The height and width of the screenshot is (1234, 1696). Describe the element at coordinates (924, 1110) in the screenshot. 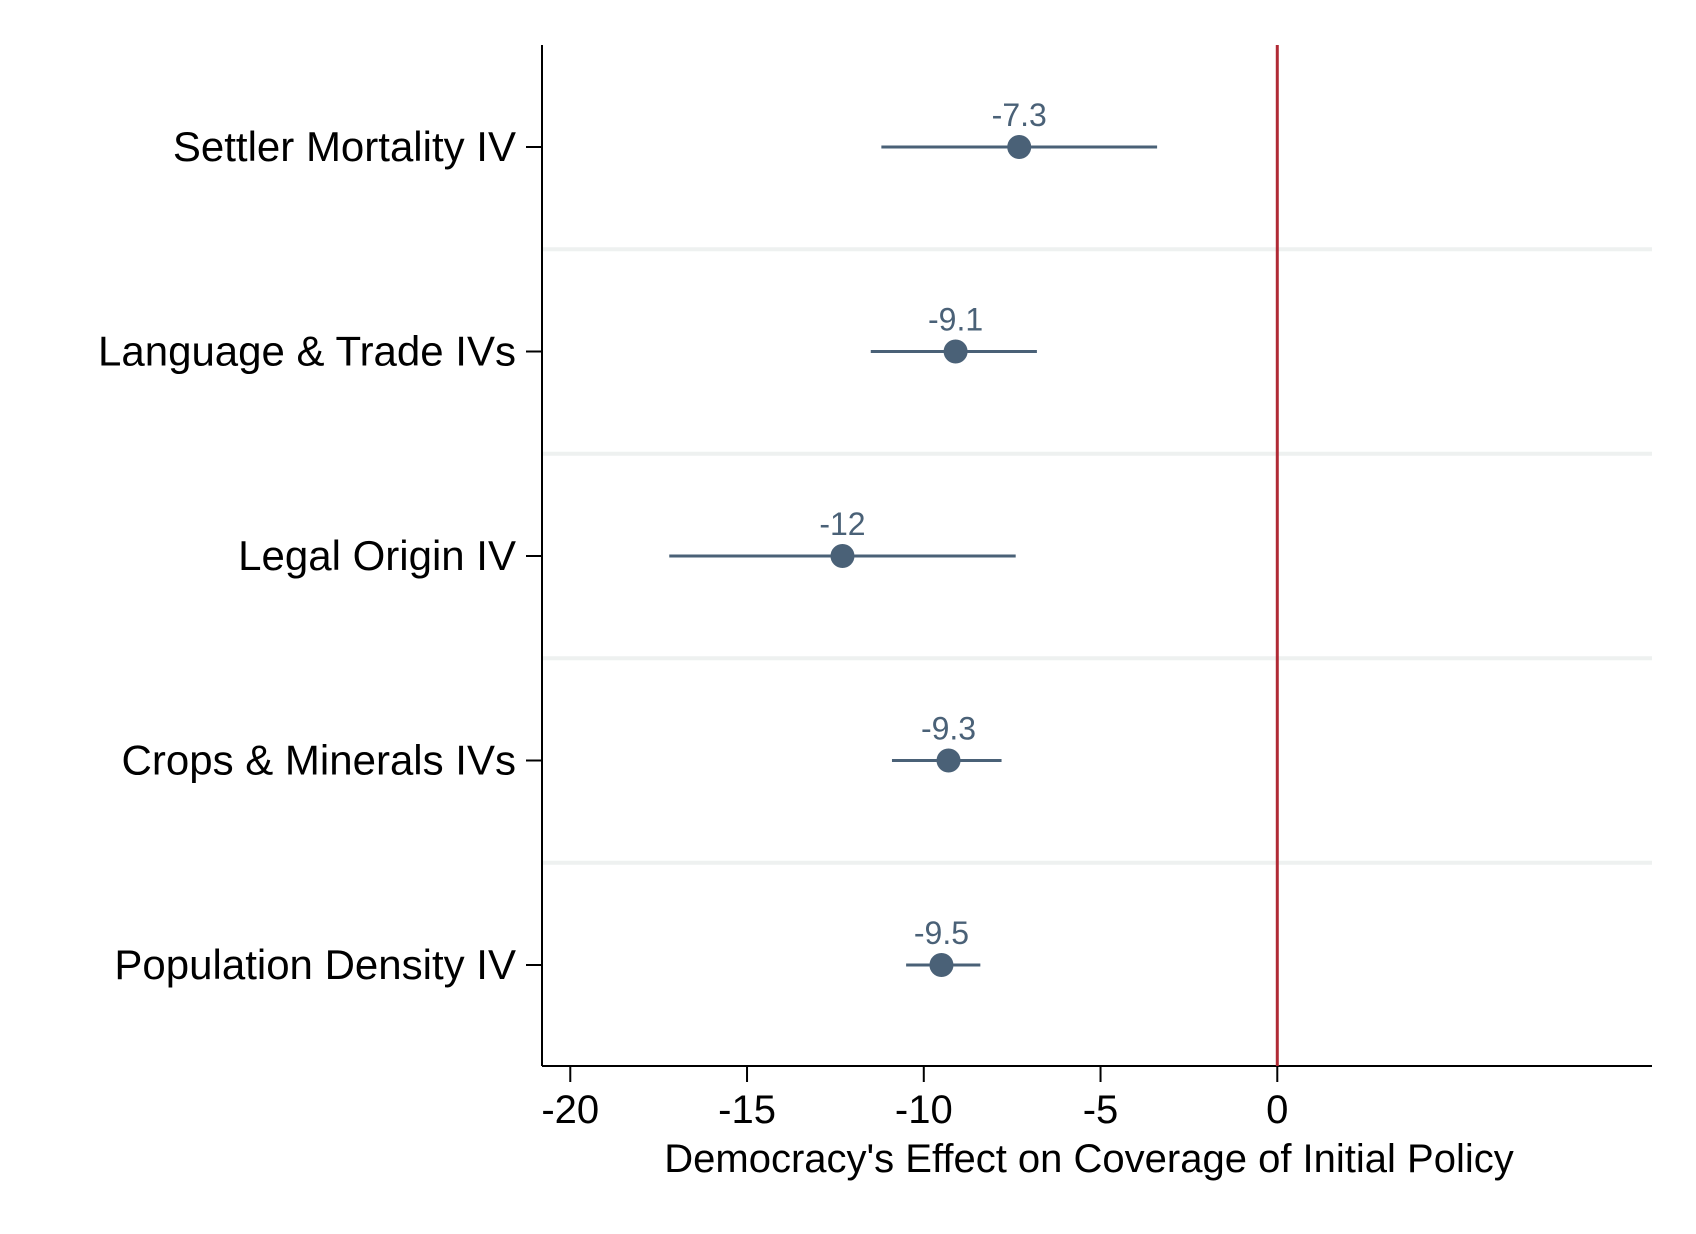

I see `x-tick-label: -10` at that location.